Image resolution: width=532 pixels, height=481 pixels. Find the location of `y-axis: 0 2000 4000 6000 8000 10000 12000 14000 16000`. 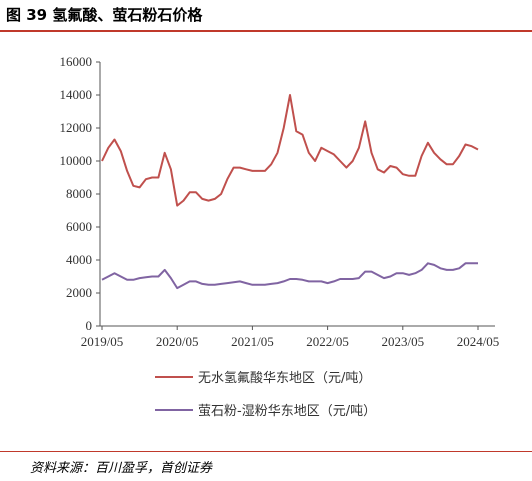

y-axis: 0 2000 4000 6000 8000 10000 12000 14000 16000 is located at coordinates (80, 193).